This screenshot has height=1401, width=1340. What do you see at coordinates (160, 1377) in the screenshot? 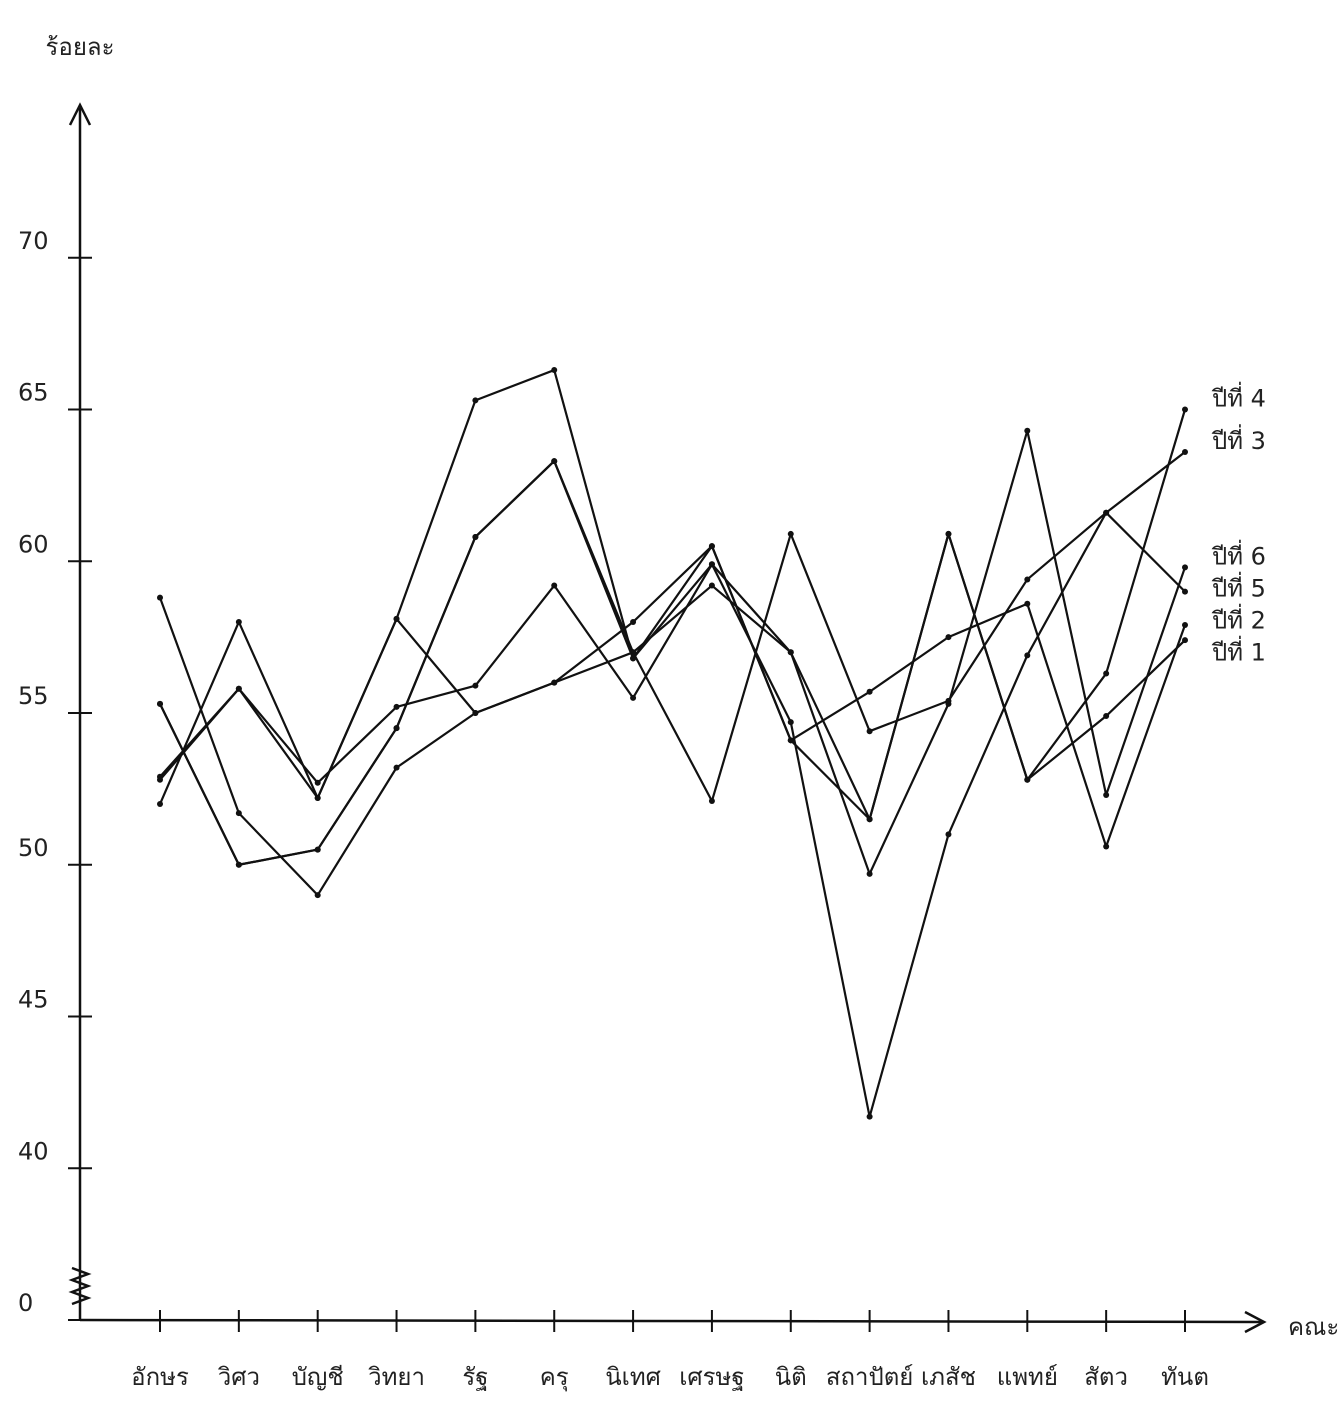
I see `x-tick-label: อักษร` at bounding box center [160, 1377].